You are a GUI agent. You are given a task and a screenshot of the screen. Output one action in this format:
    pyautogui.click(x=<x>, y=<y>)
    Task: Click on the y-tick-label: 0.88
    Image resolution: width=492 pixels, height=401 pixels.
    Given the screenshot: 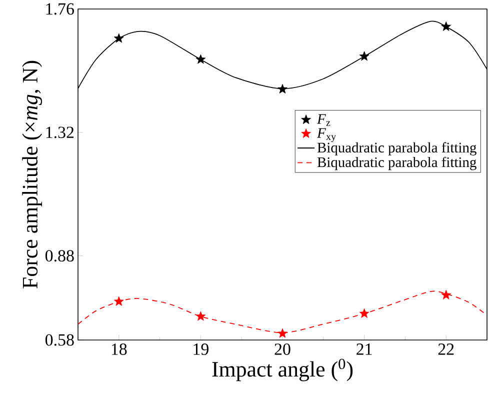 What is the action you would take?
    pyautogui.click(x=59, y=256)
    